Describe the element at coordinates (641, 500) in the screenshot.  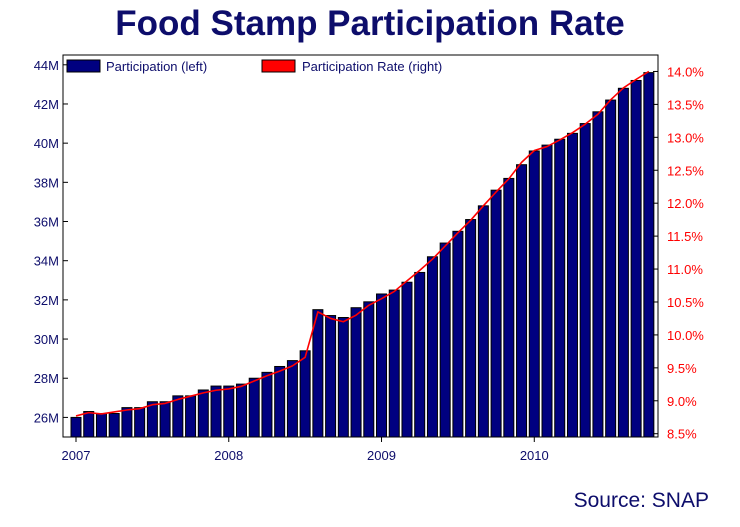
I see `source-note: Source: SNAP` at that location.